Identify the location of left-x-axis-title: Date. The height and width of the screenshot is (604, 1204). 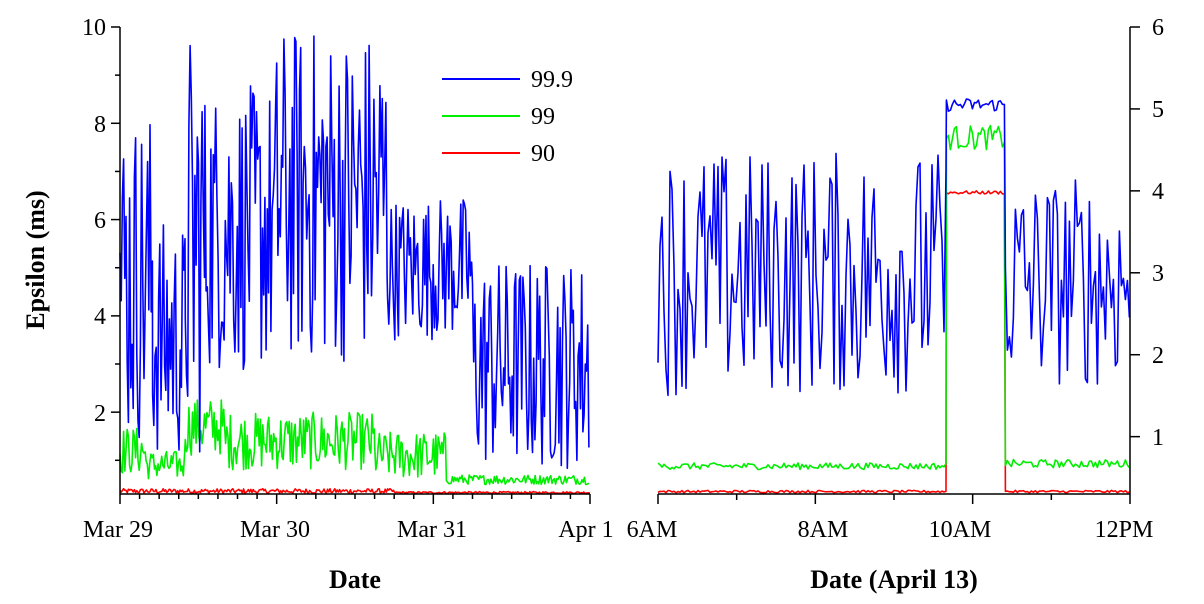
(355, 579).